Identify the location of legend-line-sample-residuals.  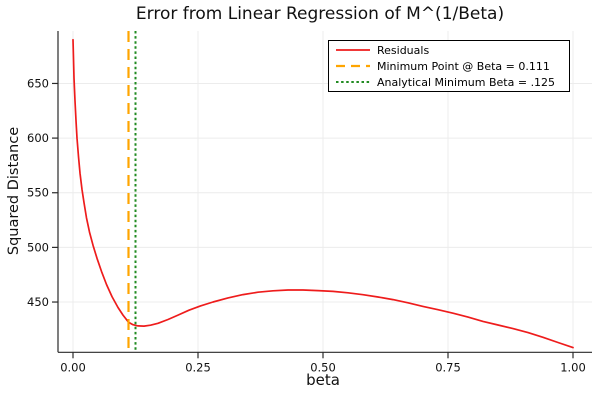
(353, 50).